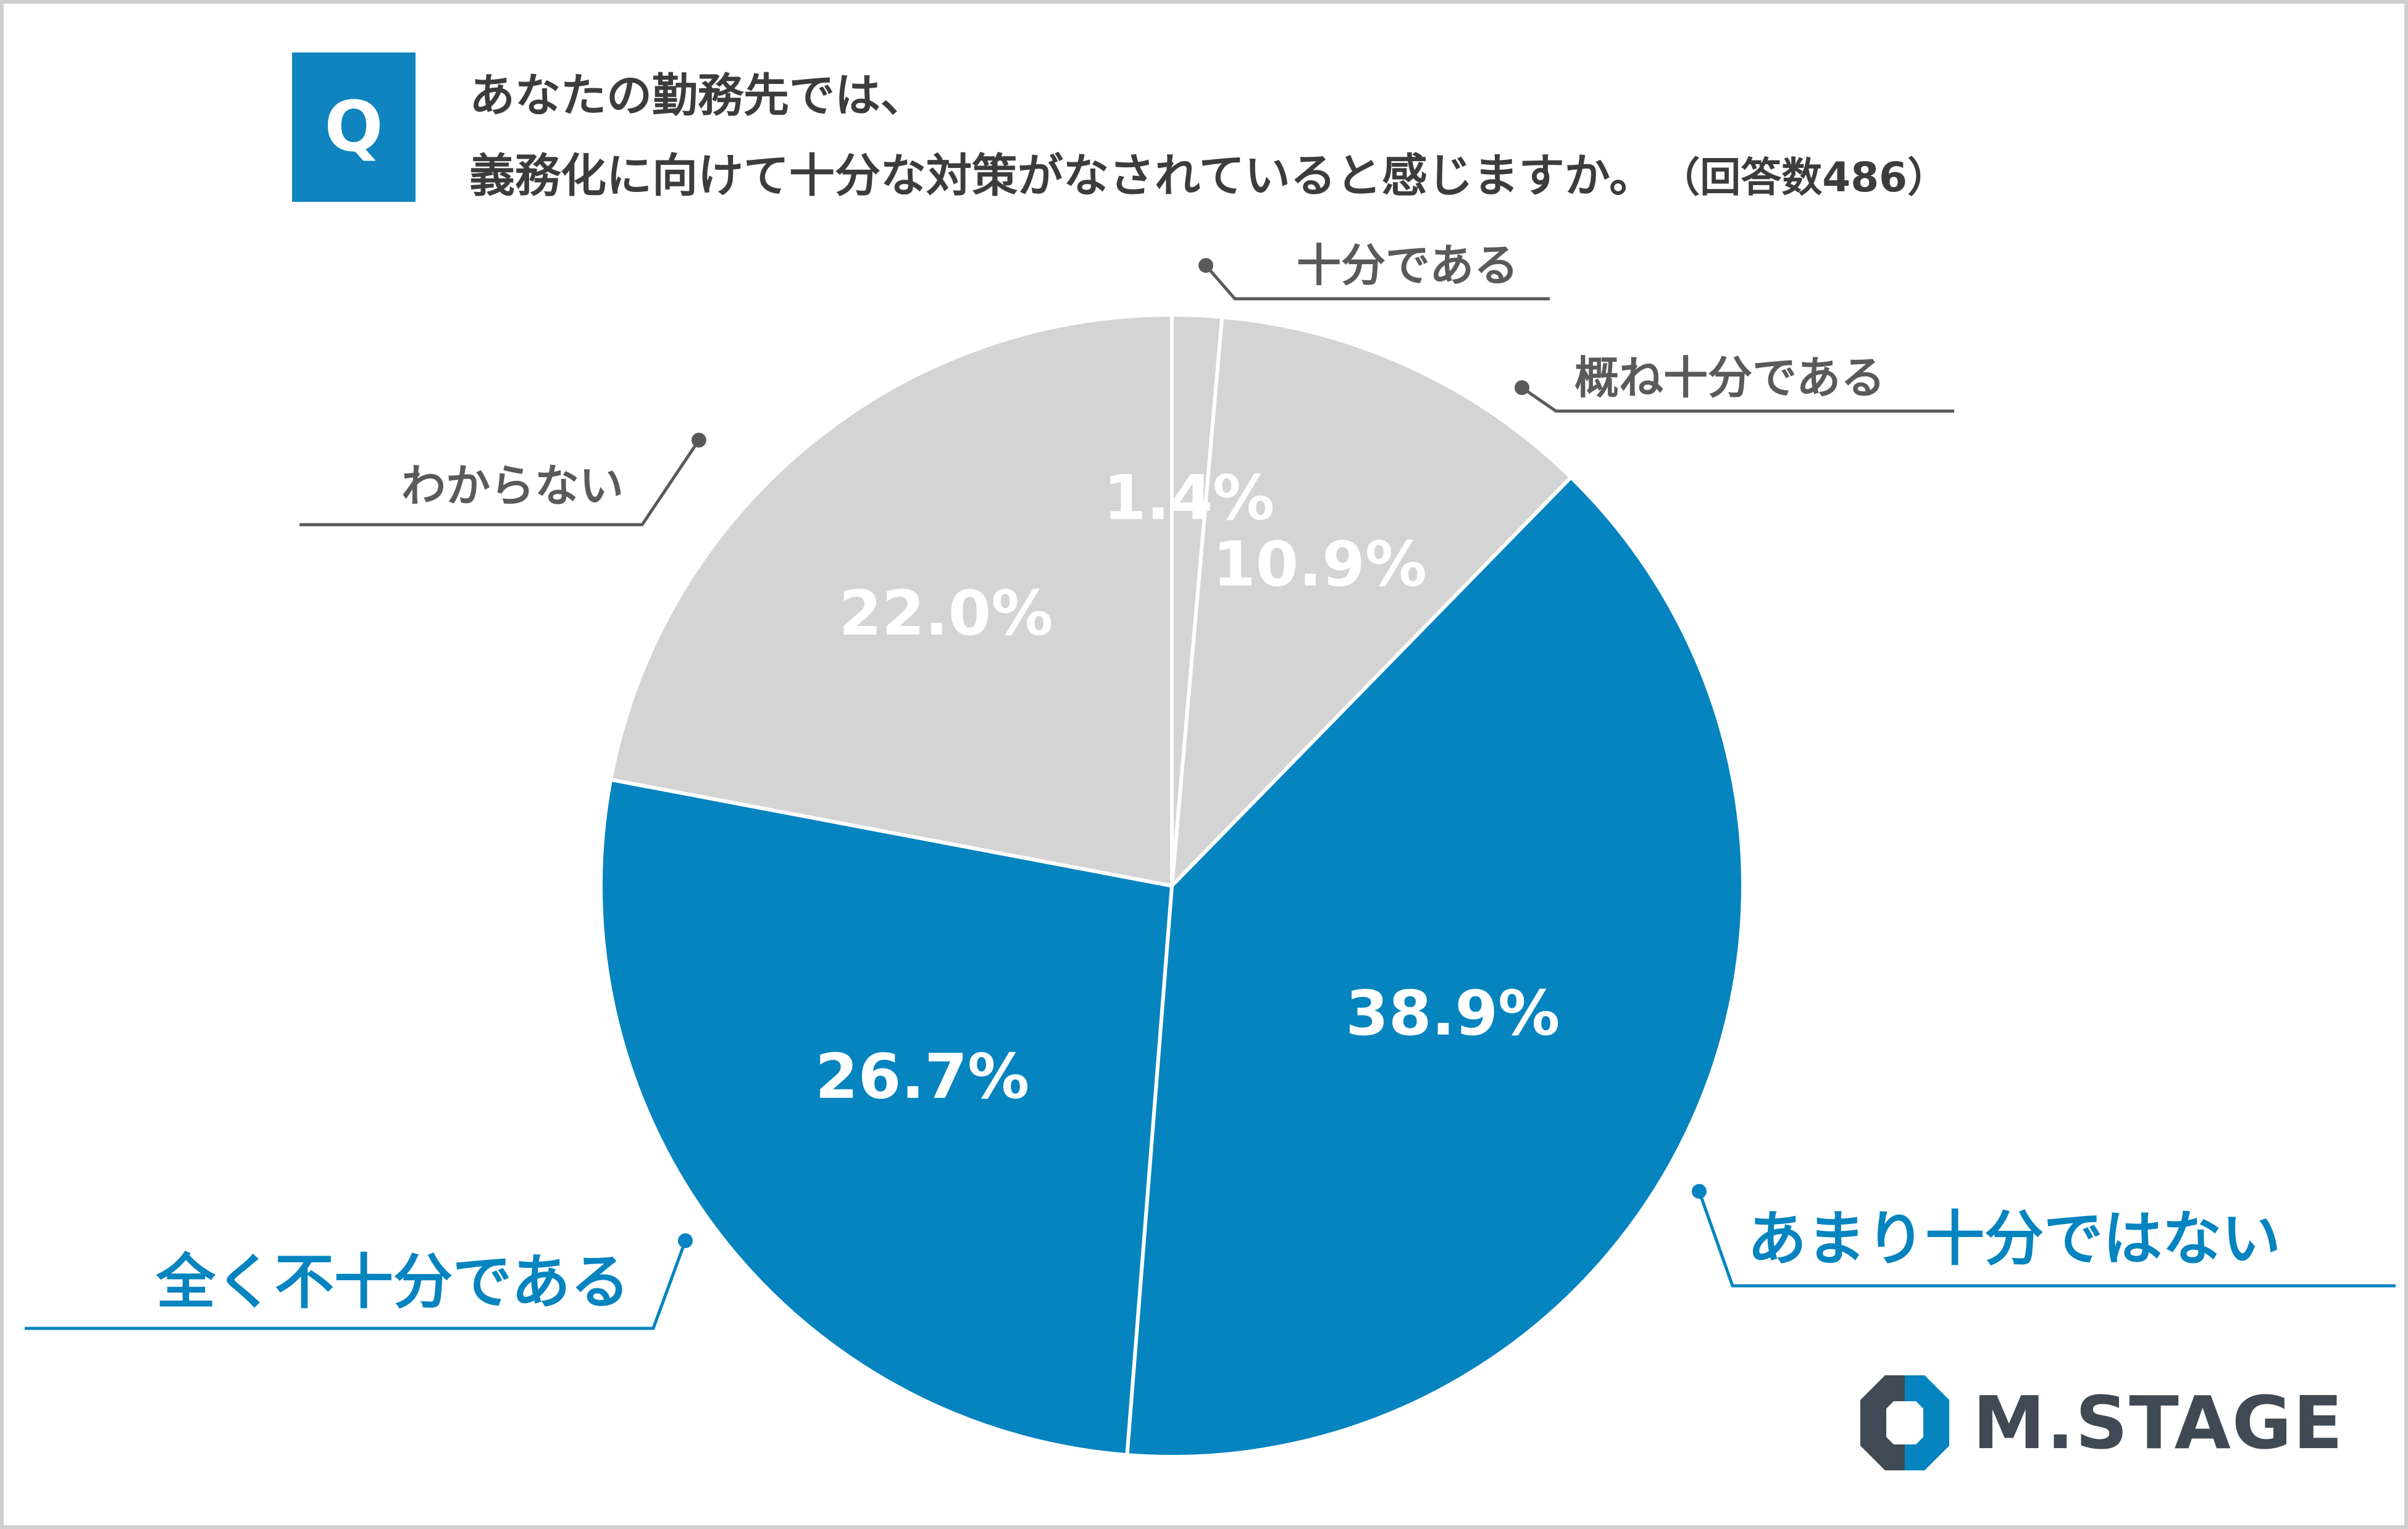  I want to click on percent-labels: 1.4%10.9% 38.9% 26.7% 22.0%, so click(1187, 787).